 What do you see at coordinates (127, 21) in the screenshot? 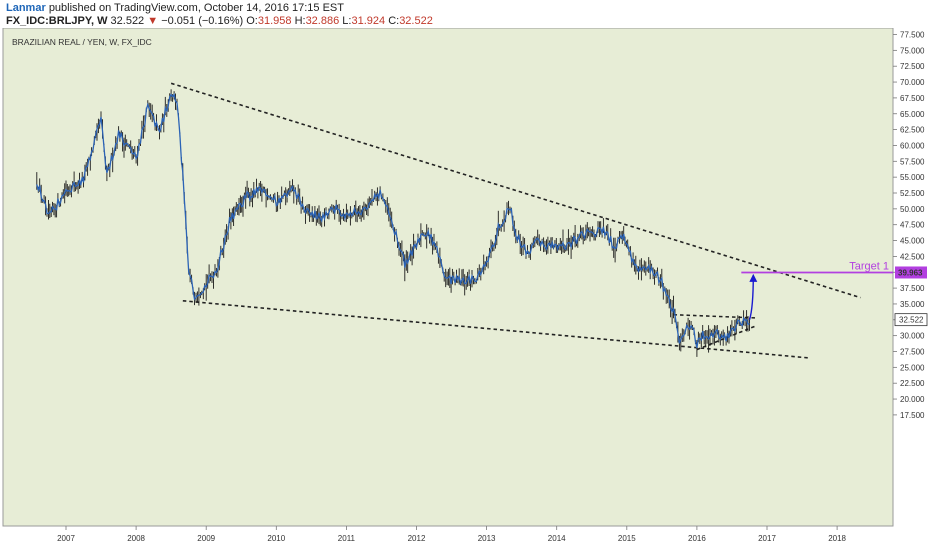
I see `last-price: 32.522` at bounding box center [127, 21].